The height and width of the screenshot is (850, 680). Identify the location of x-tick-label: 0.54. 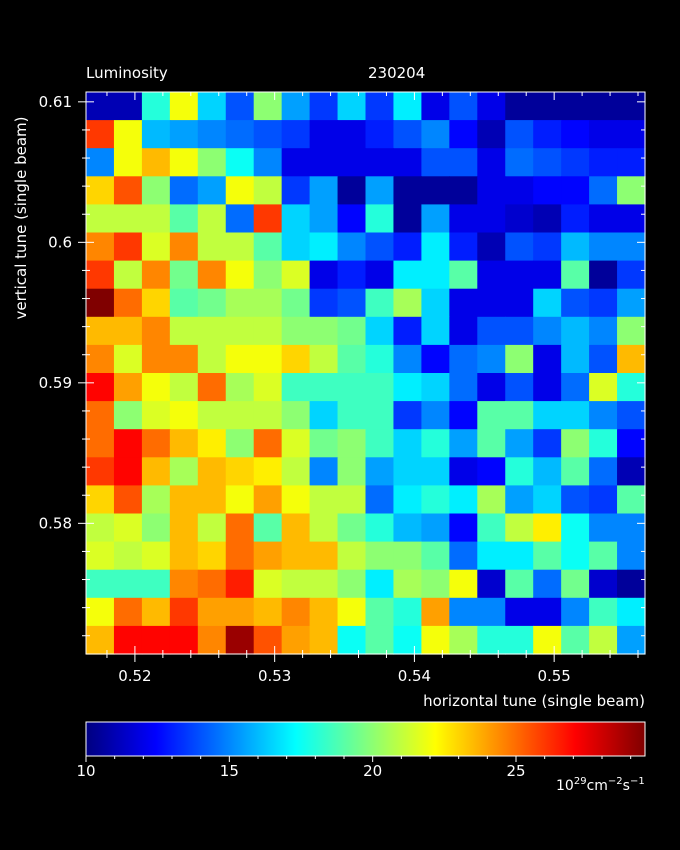
(414, 676).